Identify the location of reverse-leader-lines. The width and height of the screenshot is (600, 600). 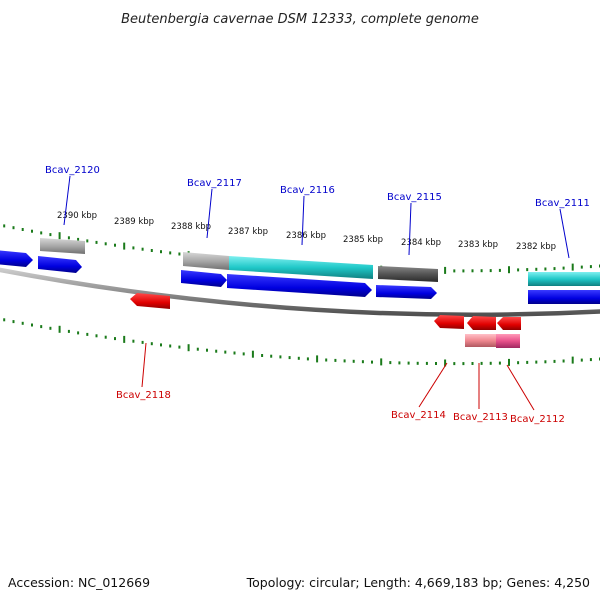
(338, 376).